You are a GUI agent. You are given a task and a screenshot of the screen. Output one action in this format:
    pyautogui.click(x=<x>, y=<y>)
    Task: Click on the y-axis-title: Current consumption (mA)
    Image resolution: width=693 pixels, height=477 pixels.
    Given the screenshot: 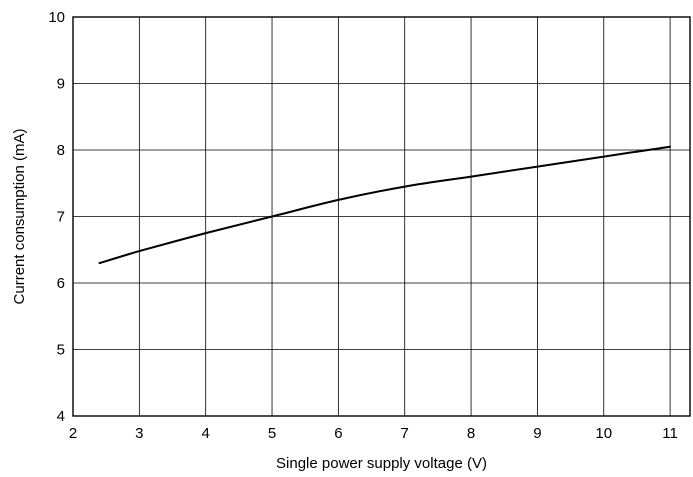 What is the action you would take?
    pyautogui.click(x=19, y=217)
    